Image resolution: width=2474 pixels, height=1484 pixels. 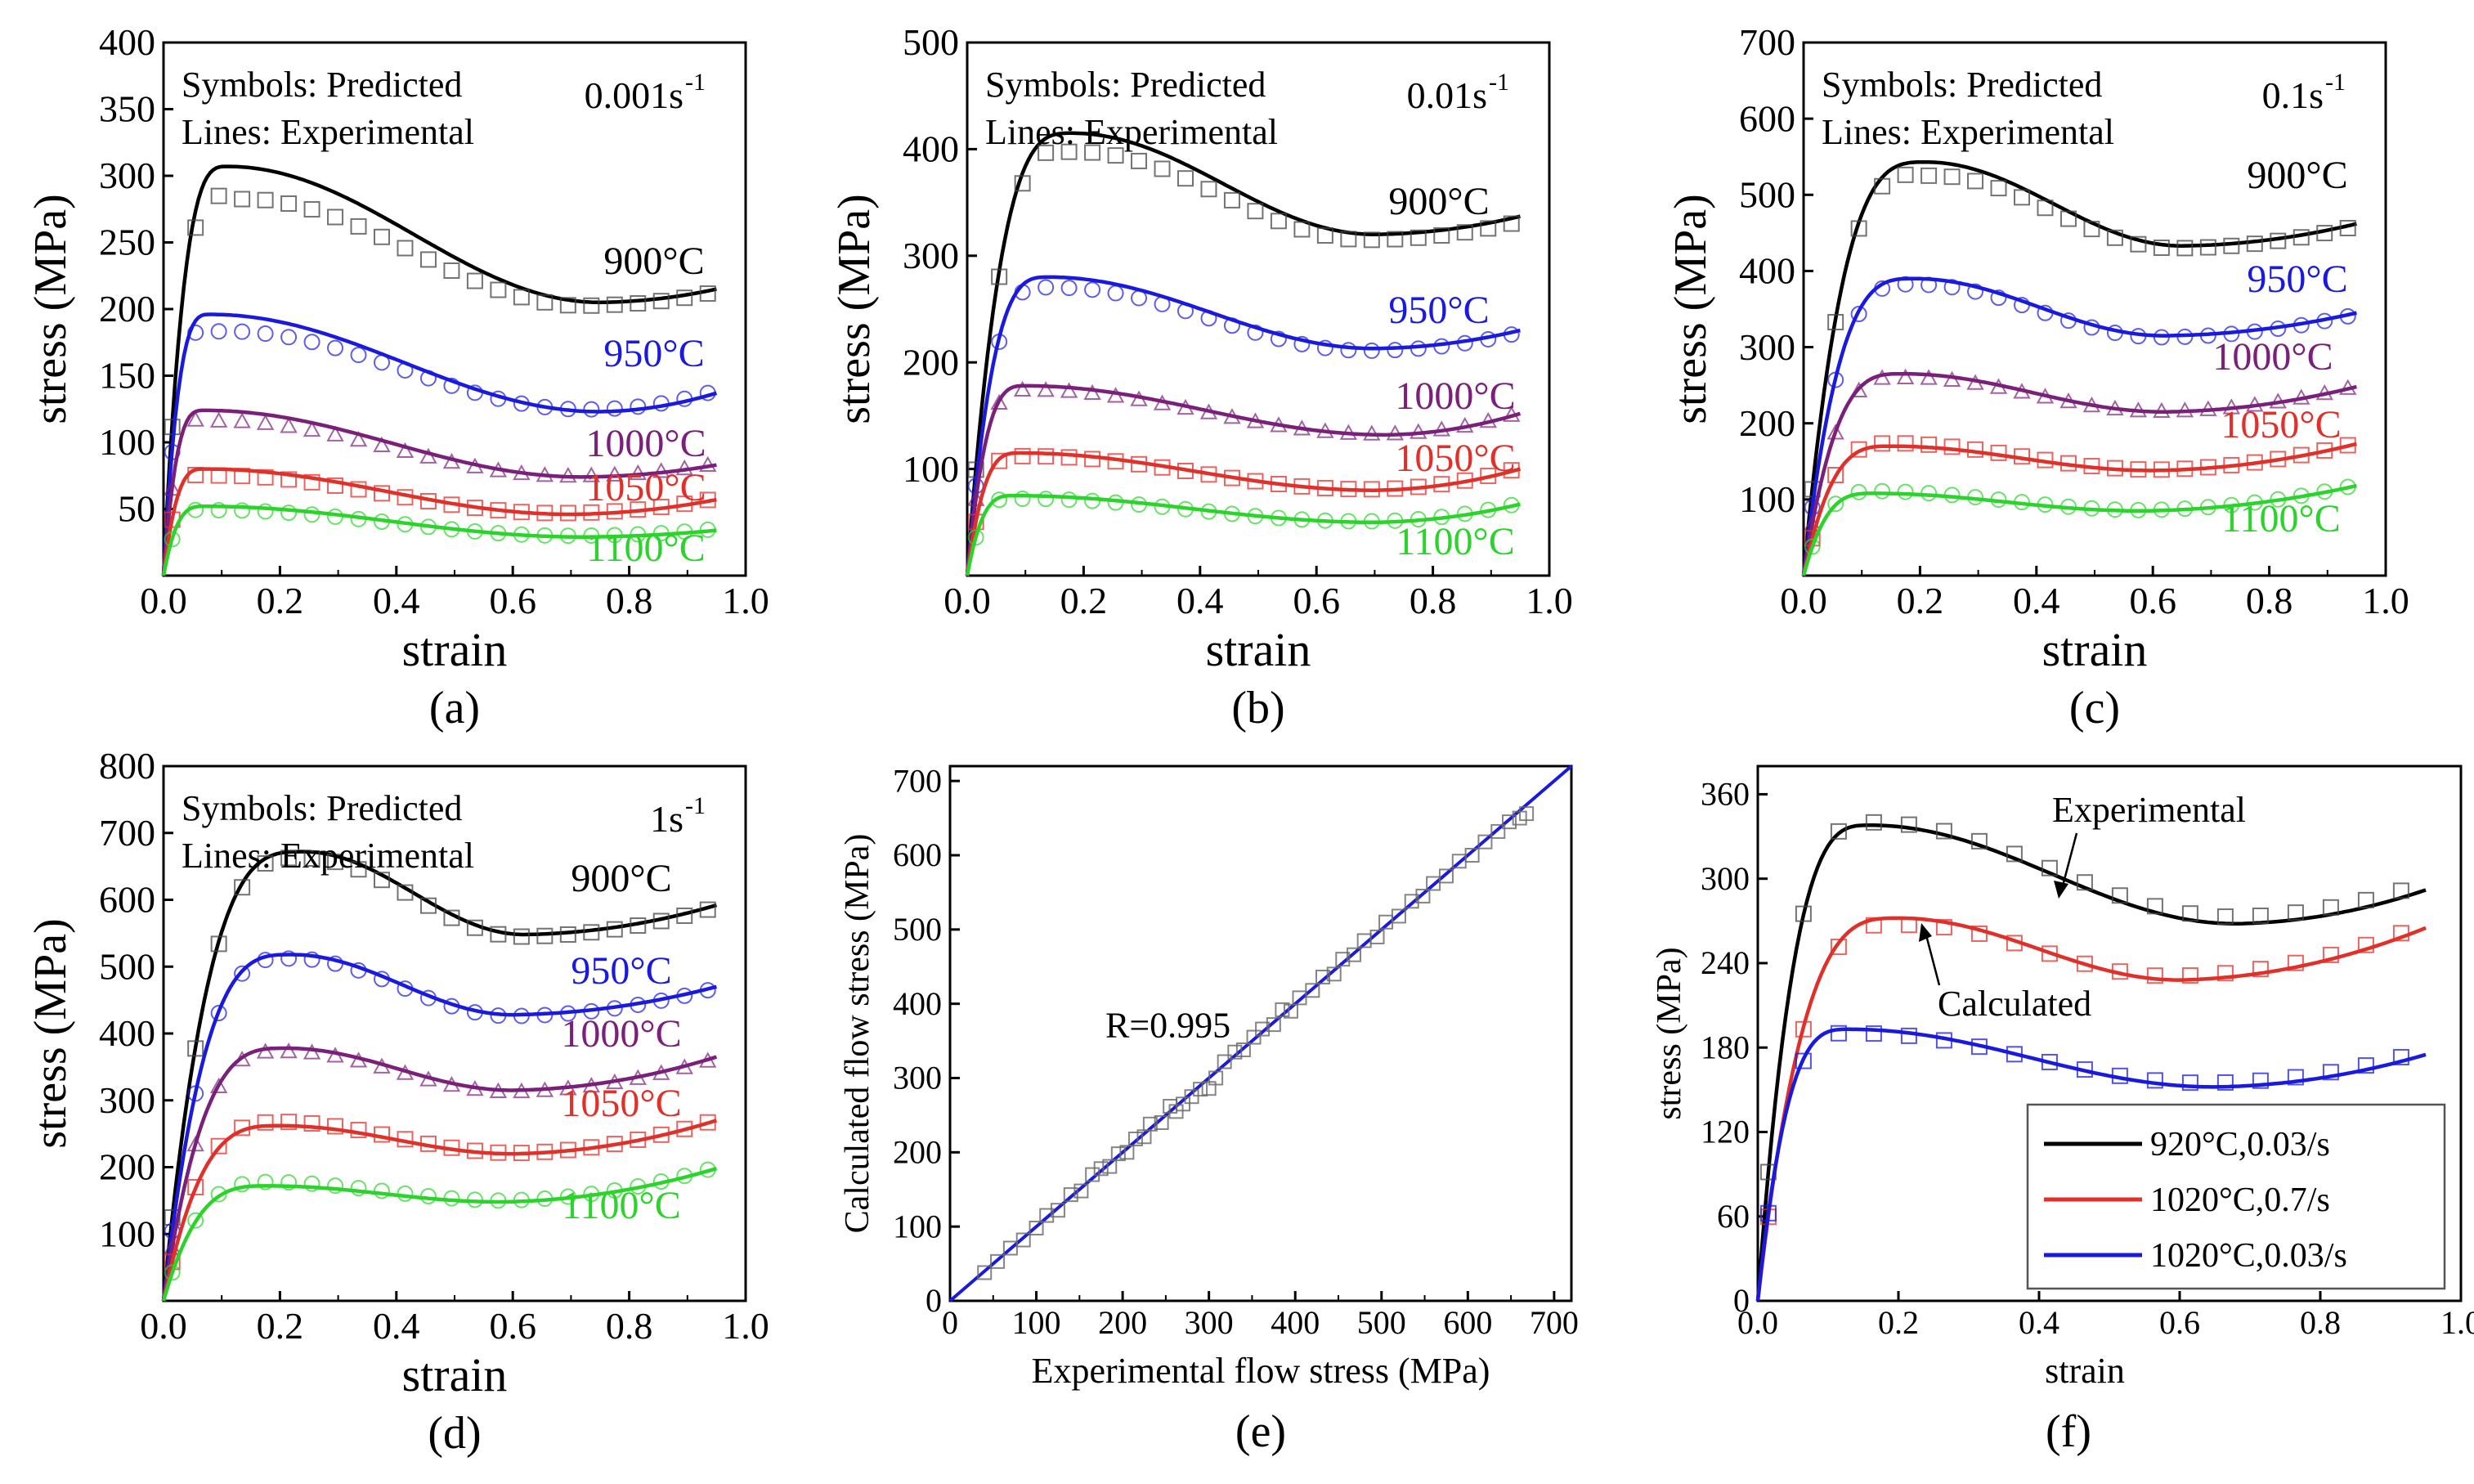 I want to click on x-tick-label: 0.4, so click(x=396, y=600).